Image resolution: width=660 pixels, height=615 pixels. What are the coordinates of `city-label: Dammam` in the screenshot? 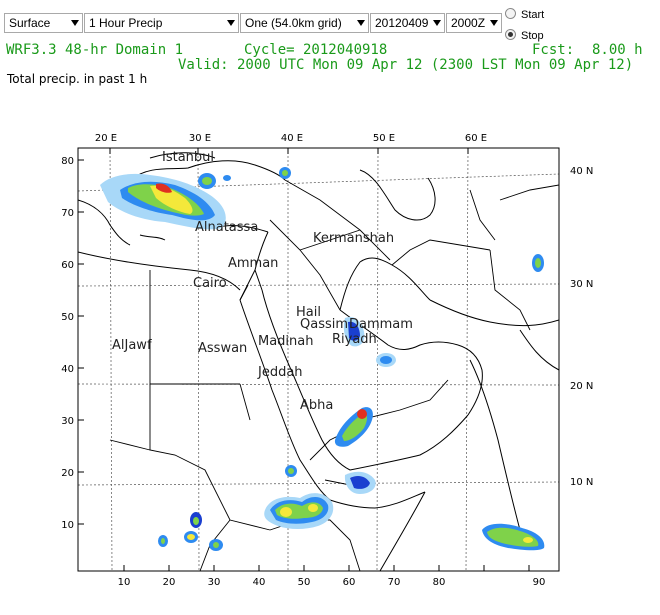 It's located at (381, 324).